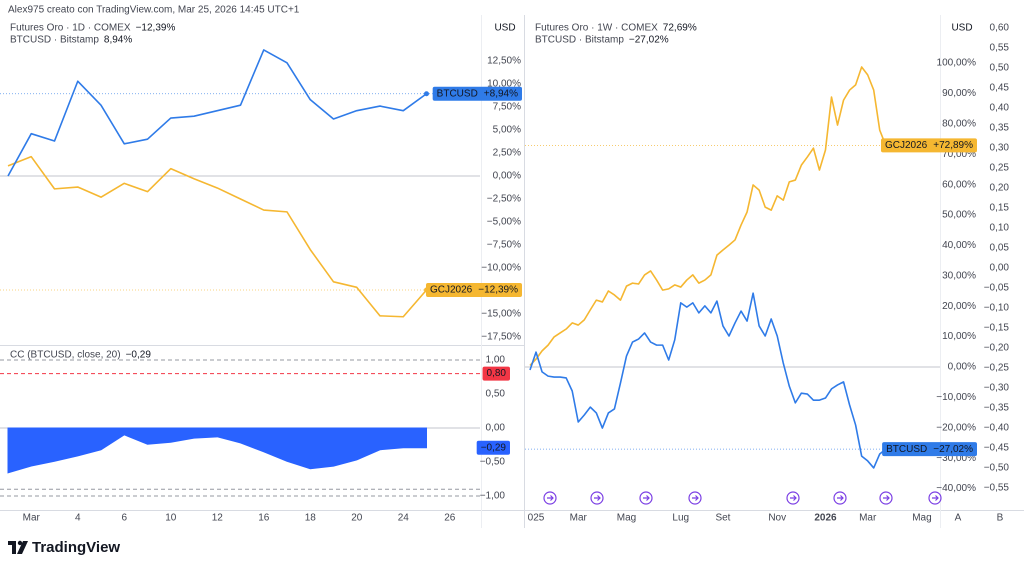 This screenshot has width=1024, height=567. What do you see at coordinates (124, 518) in the screenshot?
I see `x-tick-label: 6` at bounding box center [124, 518].